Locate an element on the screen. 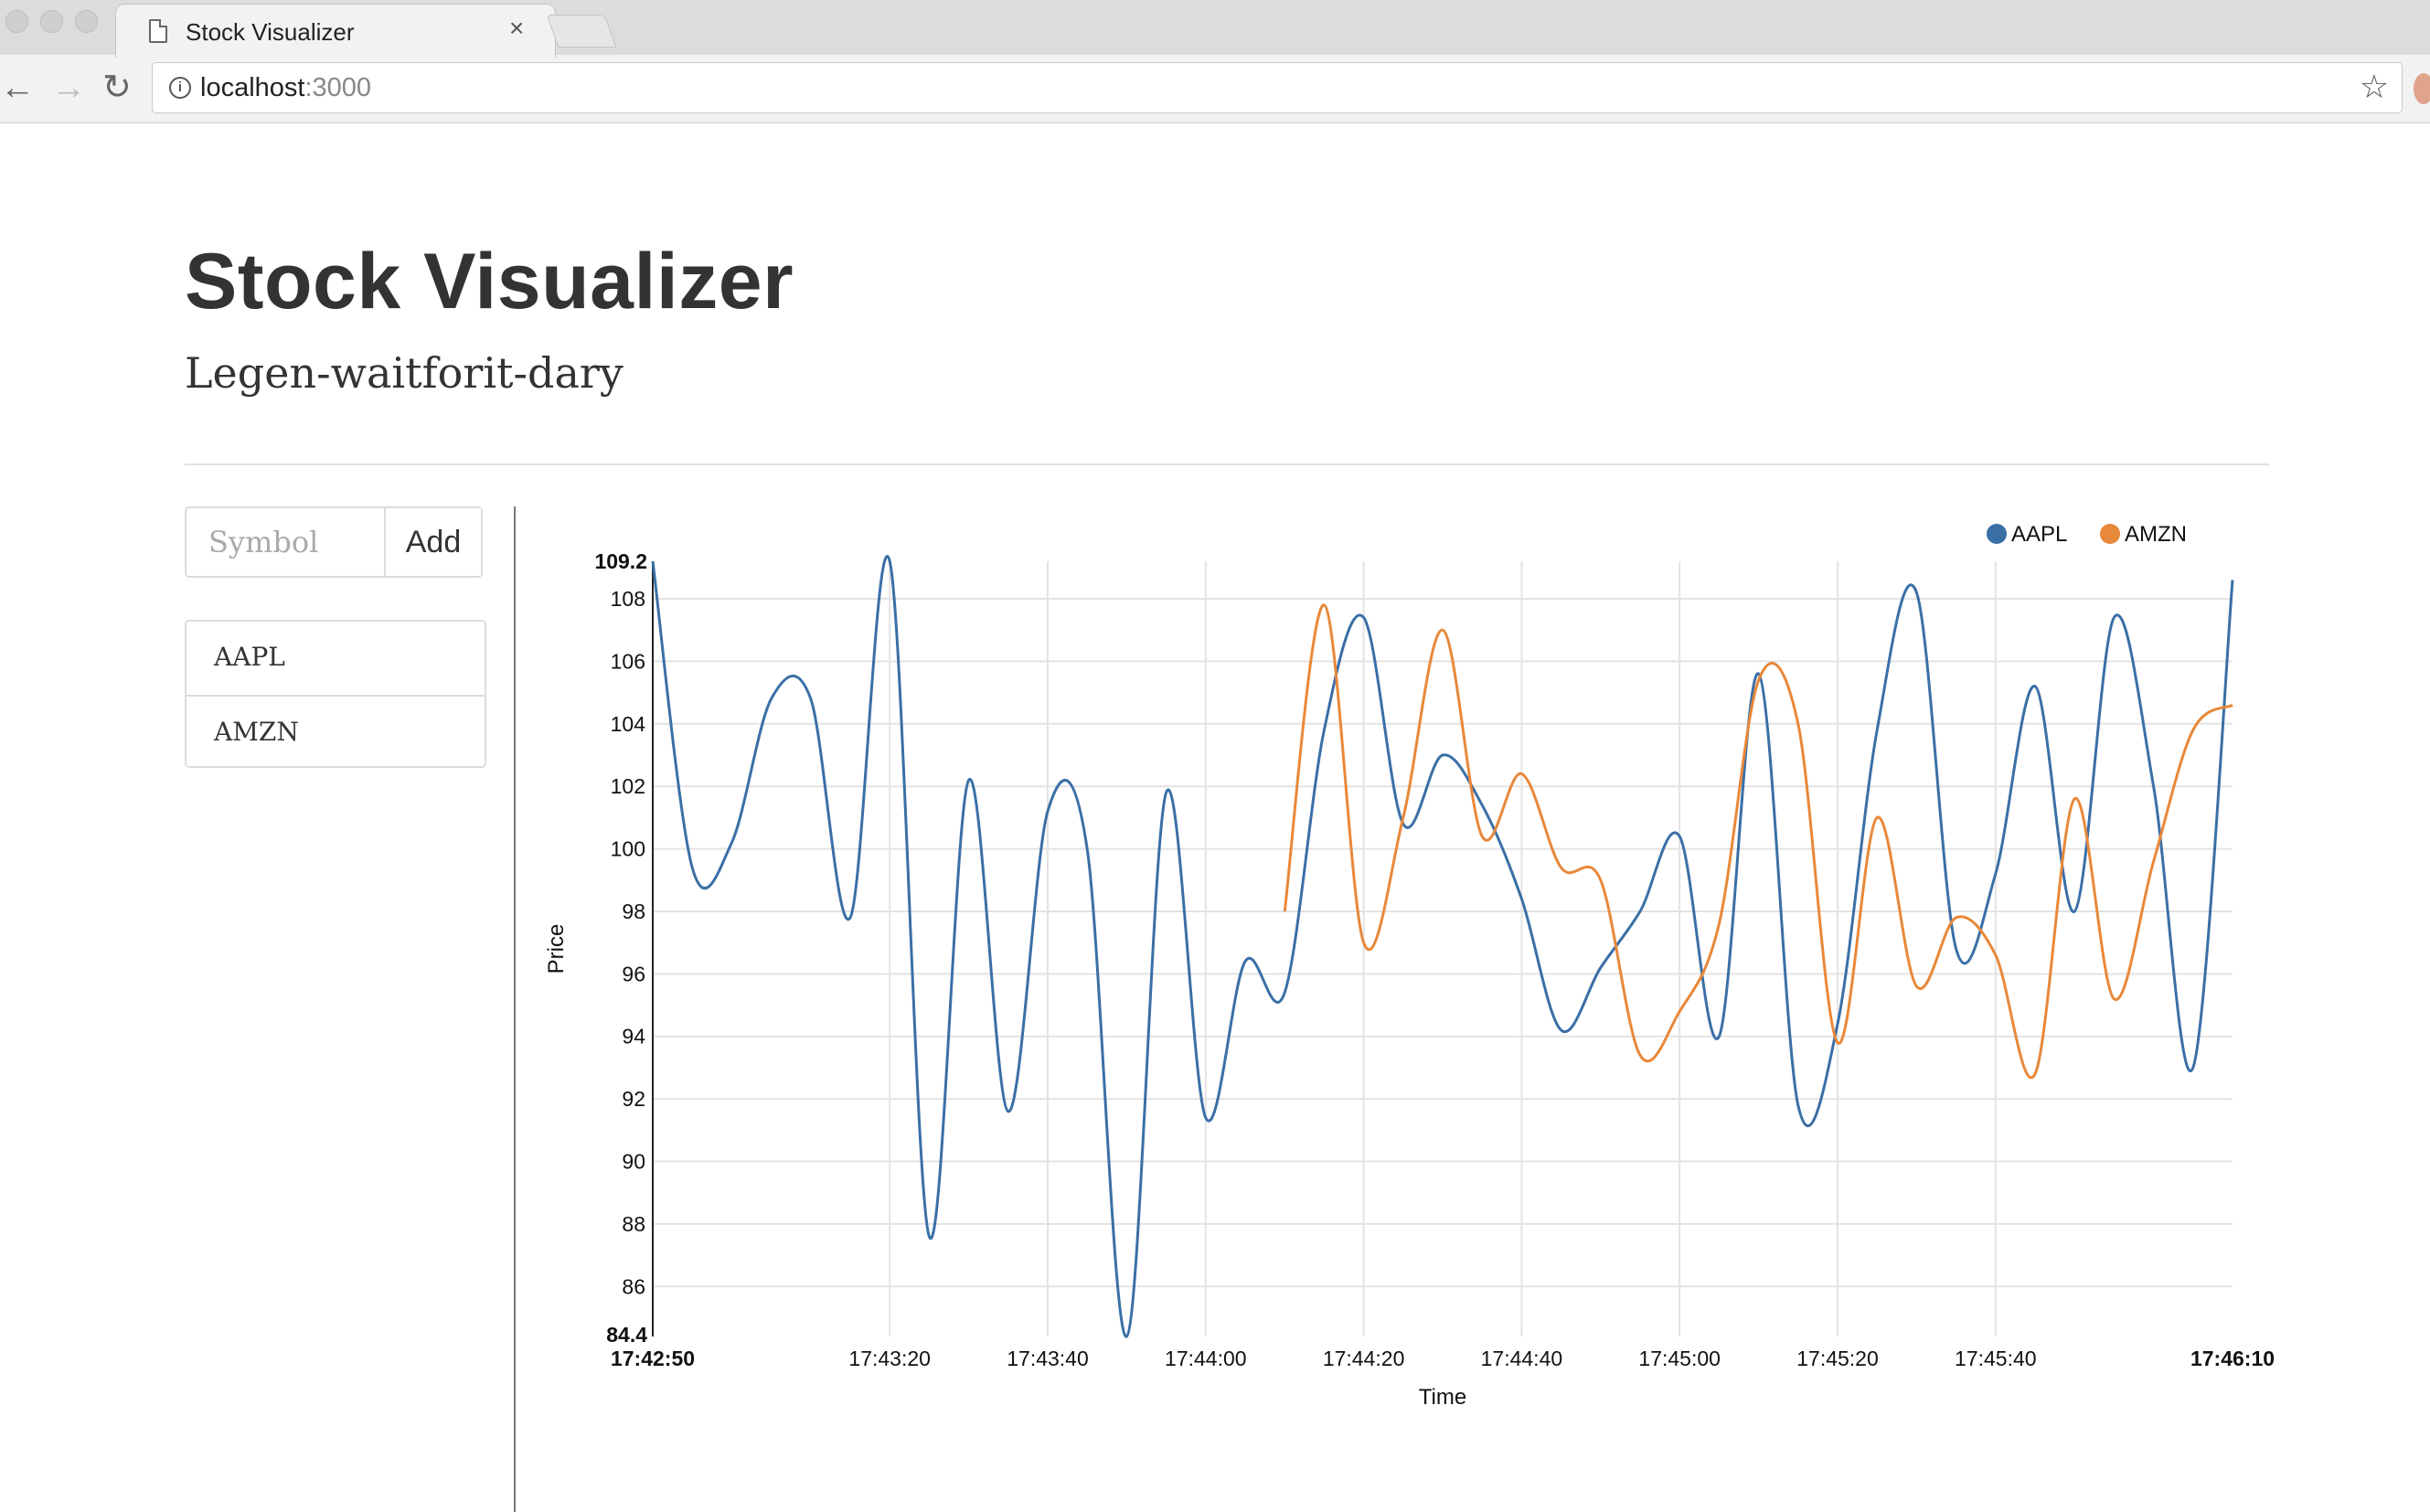 The width and height of the screenshot is (2430, 1512). url-port: :3000 is located at coordinates (338, 87).